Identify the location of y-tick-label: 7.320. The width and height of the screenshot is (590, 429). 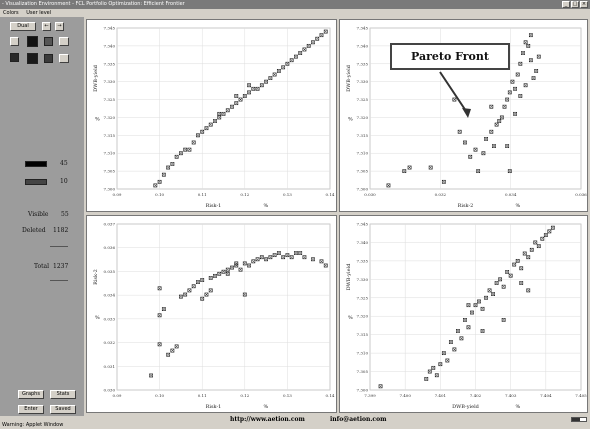
(110, 117).